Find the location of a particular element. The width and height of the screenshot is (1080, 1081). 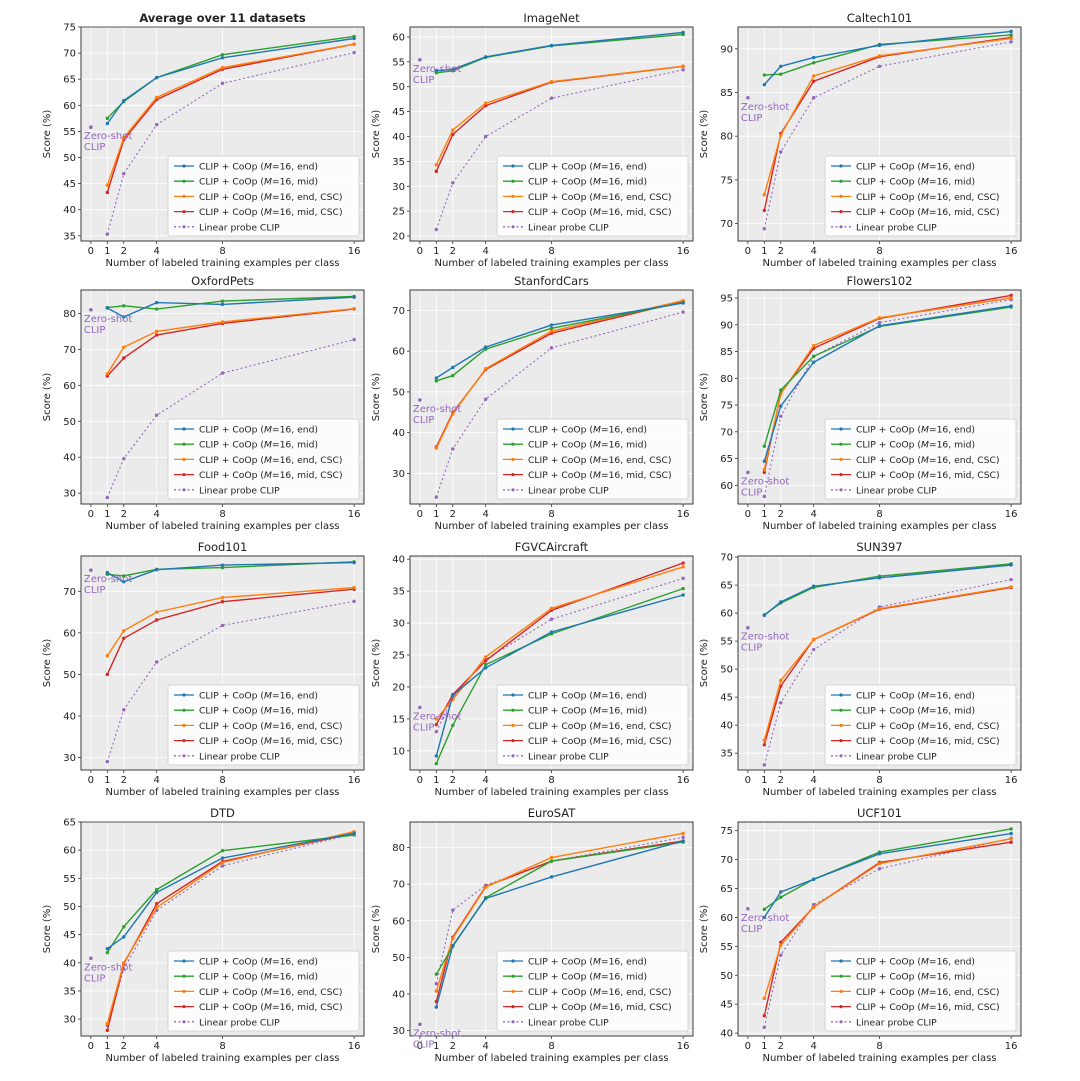

legend-label: CLIP + CoOp (M=16, mid, CSC) is located at coordinates (600, 475).